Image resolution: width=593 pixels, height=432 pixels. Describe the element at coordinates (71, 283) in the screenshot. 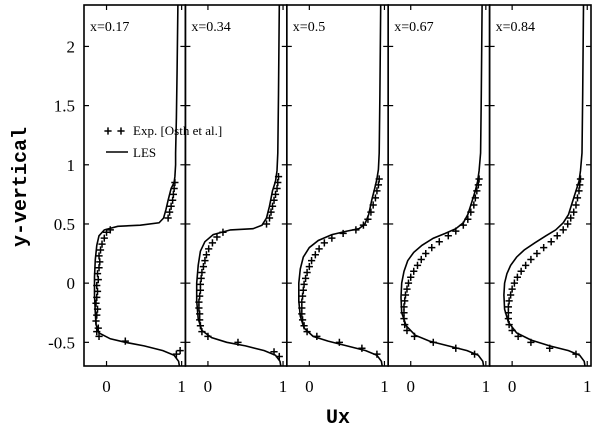

I see `y-tick-label: 0` at that location.